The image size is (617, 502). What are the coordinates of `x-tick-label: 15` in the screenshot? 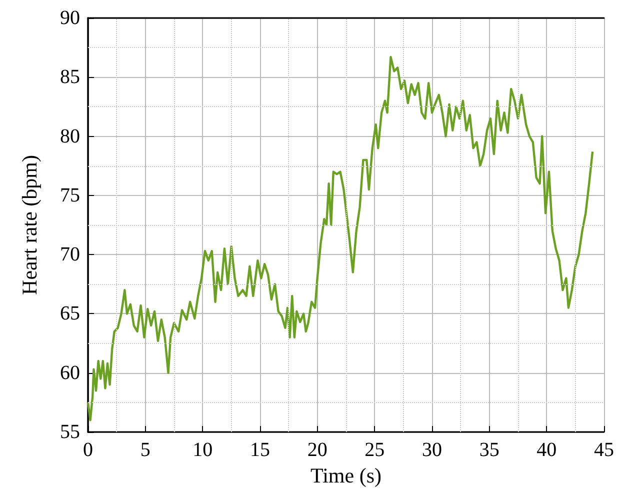 It's located at (260, 450).